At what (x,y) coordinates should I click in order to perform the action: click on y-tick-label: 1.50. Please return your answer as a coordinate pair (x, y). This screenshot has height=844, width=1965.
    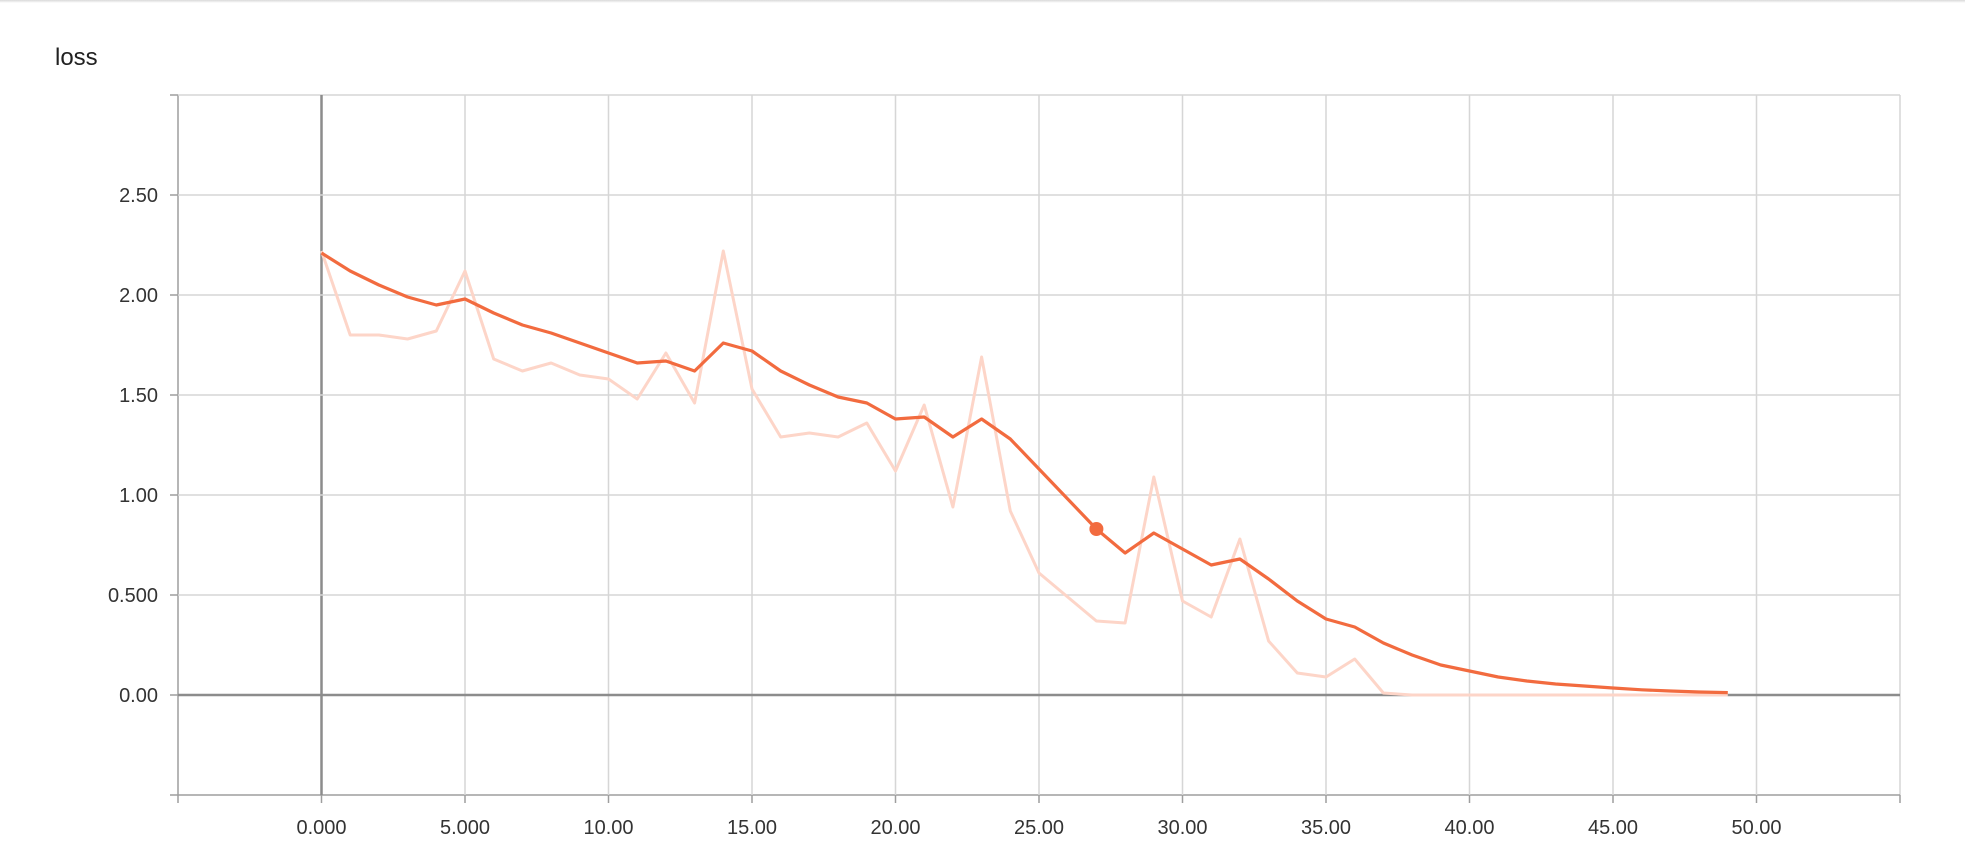
    Looking at the image, I should click on (138, 396).